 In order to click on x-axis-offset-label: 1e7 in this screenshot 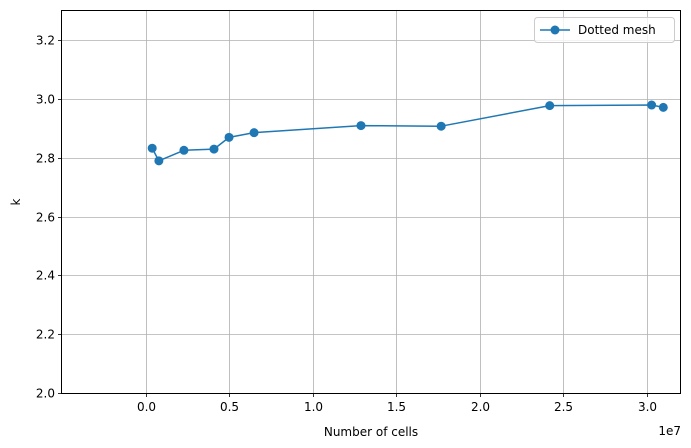, I will do `click(669, 431)`.